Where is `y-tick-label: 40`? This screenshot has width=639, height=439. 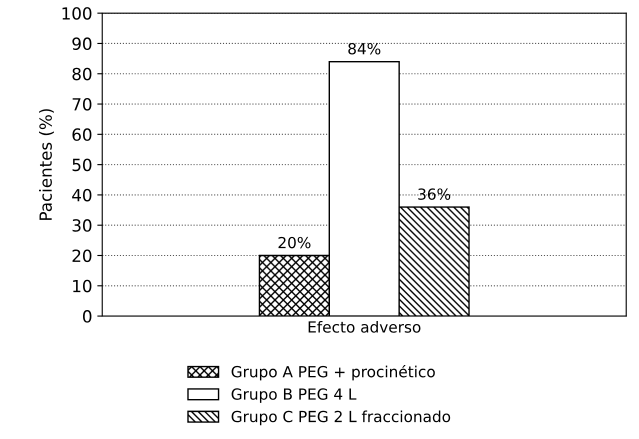
y-tick-label: 40 is located at coordinates (82, 195).